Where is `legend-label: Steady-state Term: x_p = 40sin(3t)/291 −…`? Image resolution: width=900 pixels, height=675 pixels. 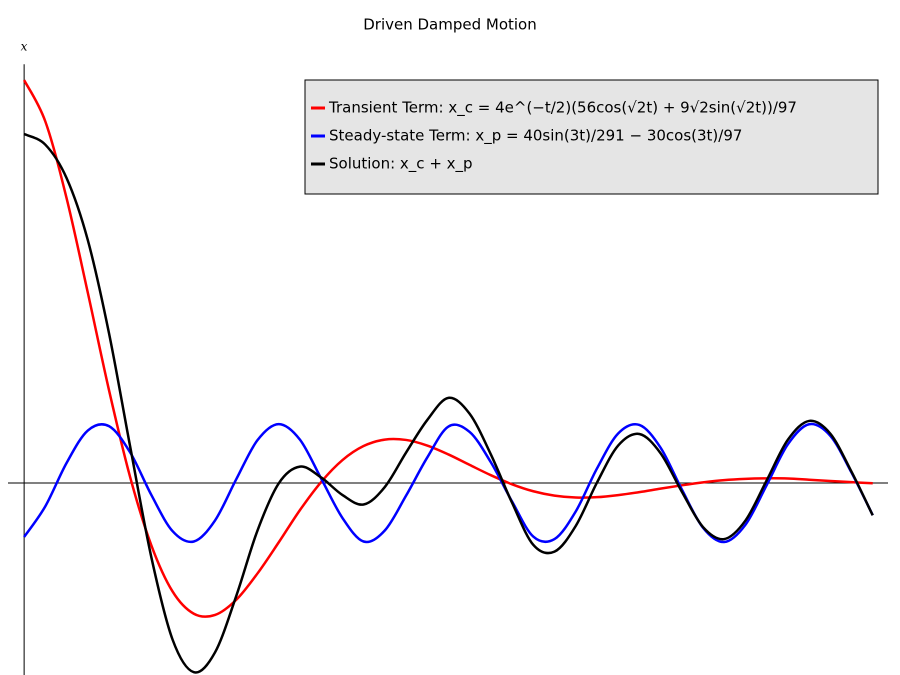
legend-label: Steady-state Term: x_p = 40sin(3t)/291 −… is located at coordinates (535, 136).